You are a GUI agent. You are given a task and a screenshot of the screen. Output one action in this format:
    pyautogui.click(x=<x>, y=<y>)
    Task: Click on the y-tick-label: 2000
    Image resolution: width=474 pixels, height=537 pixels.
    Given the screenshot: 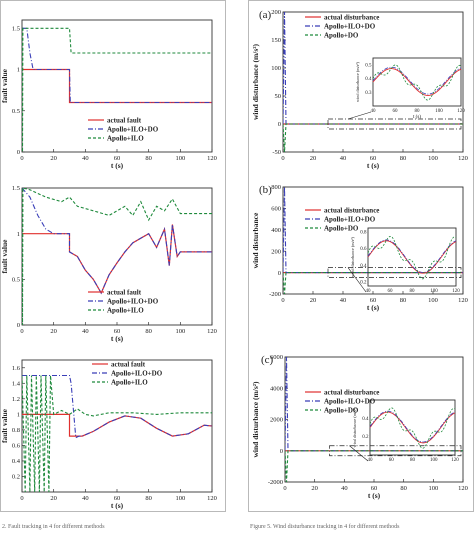 What is the action you would take?
    pyautogui.click(x=276, y=420)
    